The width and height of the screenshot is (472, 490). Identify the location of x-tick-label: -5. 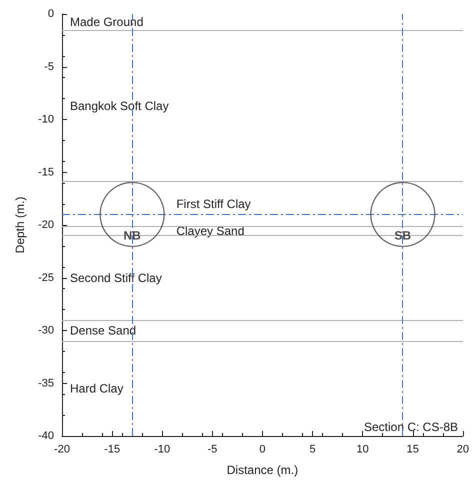
(212, 450).